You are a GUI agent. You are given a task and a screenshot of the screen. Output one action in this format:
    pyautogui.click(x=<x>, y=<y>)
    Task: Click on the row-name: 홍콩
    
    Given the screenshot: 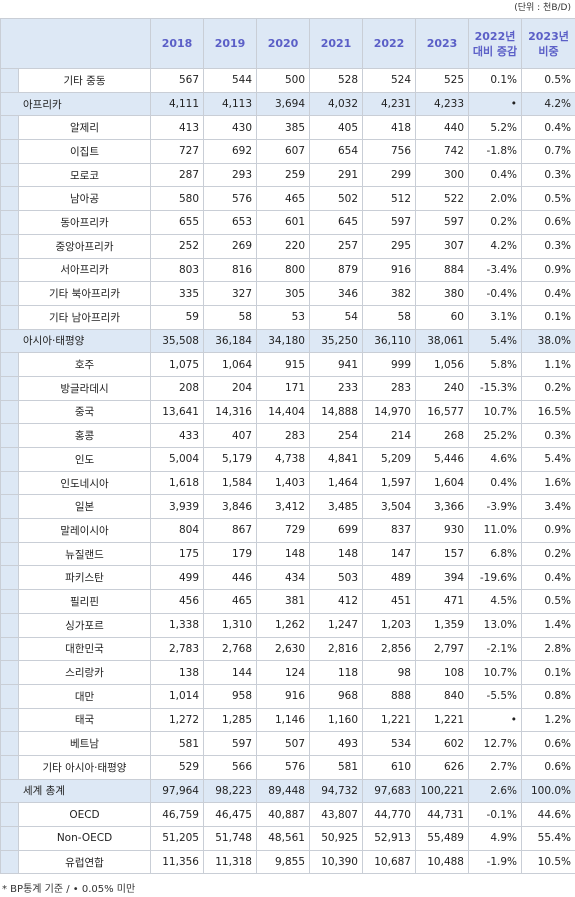 What is the action you would take?
    pyautogui.click(x=84, y=435)
    